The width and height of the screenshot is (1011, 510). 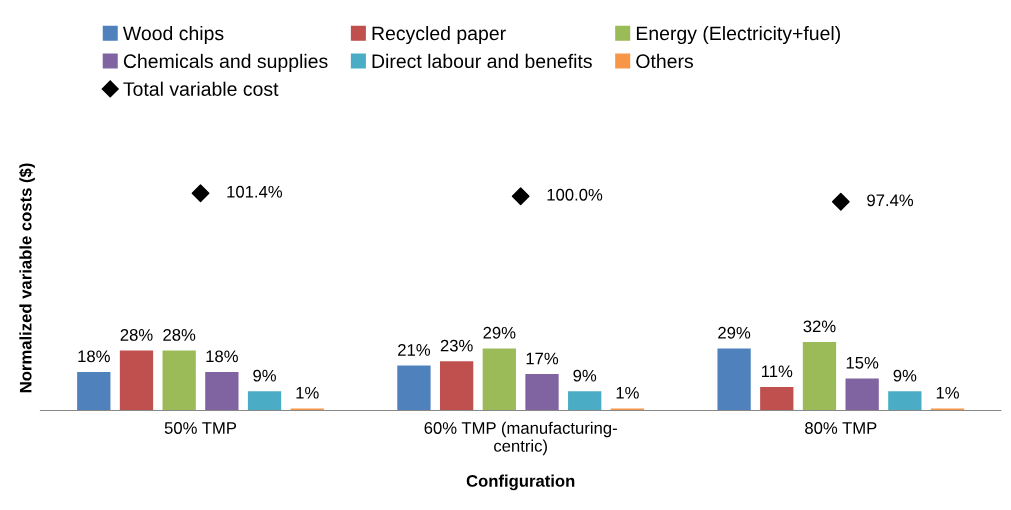 What do you see at coordinates (575, 194) in the screenshot?
I see `data-label: 100.0%` at bounding box center [575, 194].